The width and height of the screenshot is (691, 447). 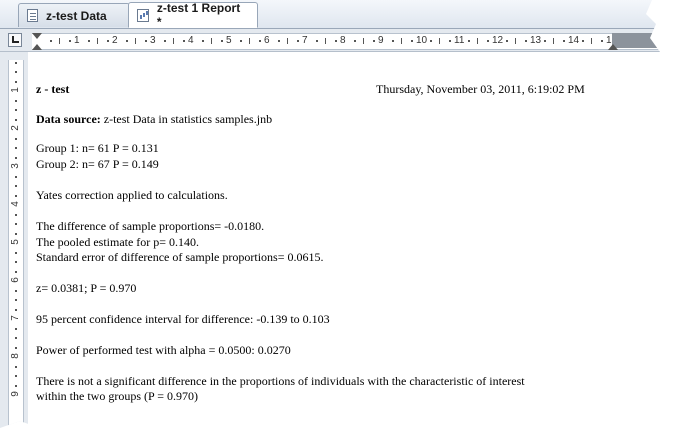 What do you see at coordinates (37, 36) in the screenshot?
I see `first-line-indent-marker` at bounding box center [37, 36].